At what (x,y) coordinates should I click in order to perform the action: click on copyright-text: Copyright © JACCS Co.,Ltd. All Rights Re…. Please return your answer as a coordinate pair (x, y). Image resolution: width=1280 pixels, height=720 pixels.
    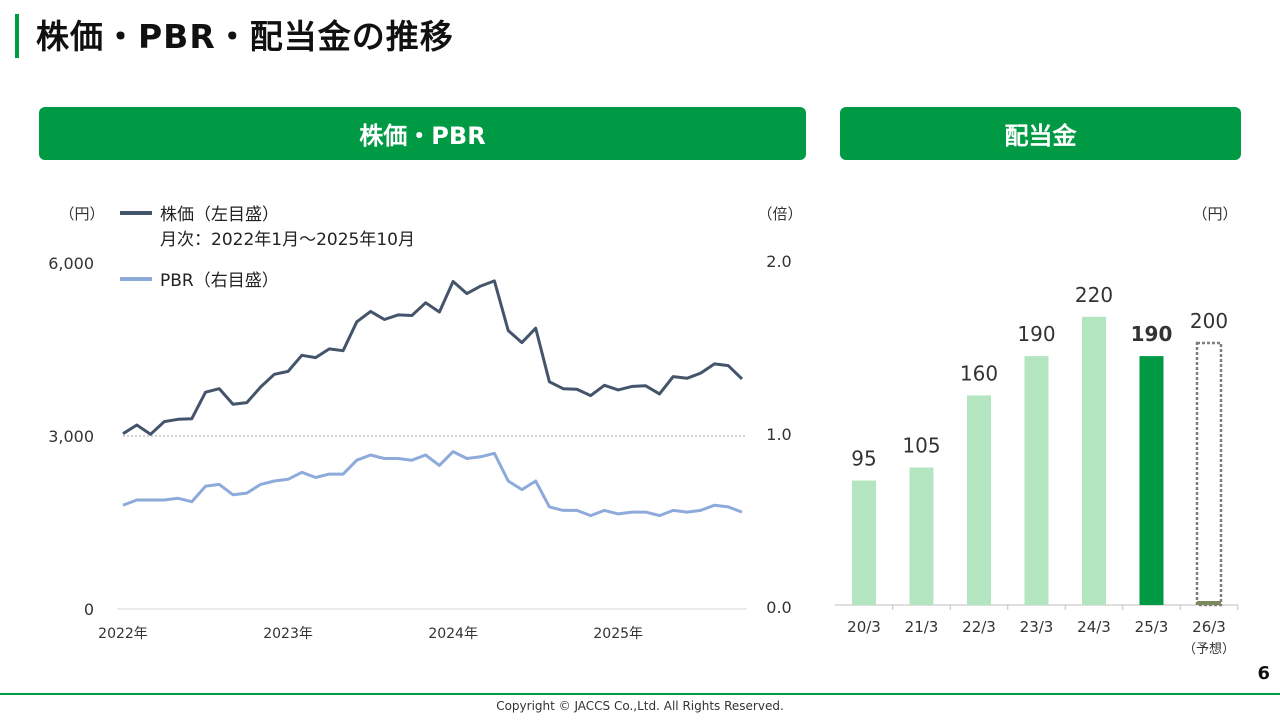
    Looking at the image, I should click on (640, 706).